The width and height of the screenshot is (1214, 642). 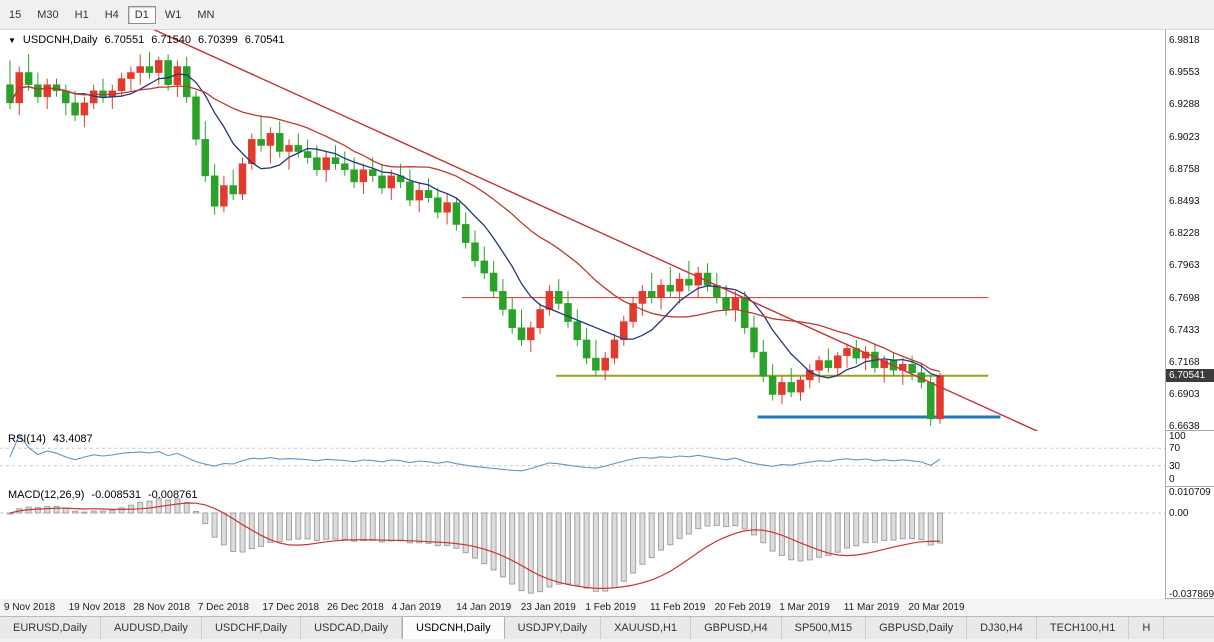 I want to click on tab-xauusd-h1: XAUUSD,H1, so click(x=646, y=628).